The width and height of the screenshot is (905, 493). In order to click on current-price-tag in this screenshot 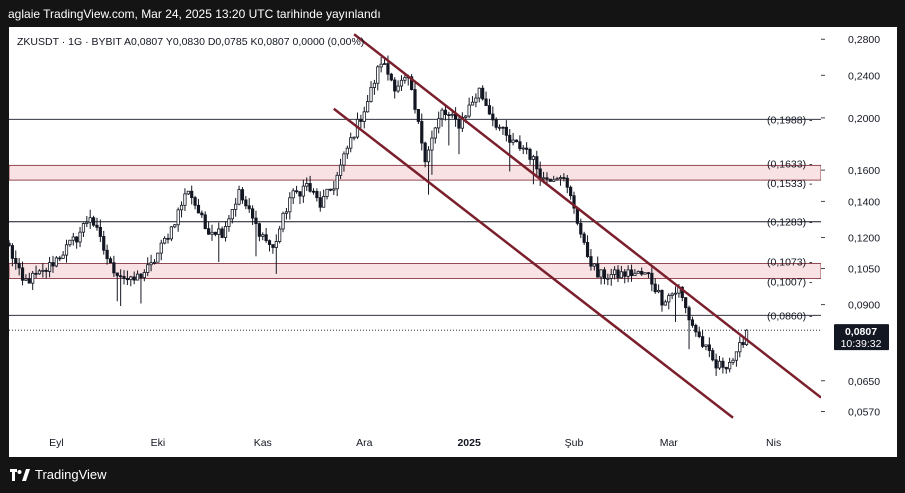, I will do `click(861, 337)`.